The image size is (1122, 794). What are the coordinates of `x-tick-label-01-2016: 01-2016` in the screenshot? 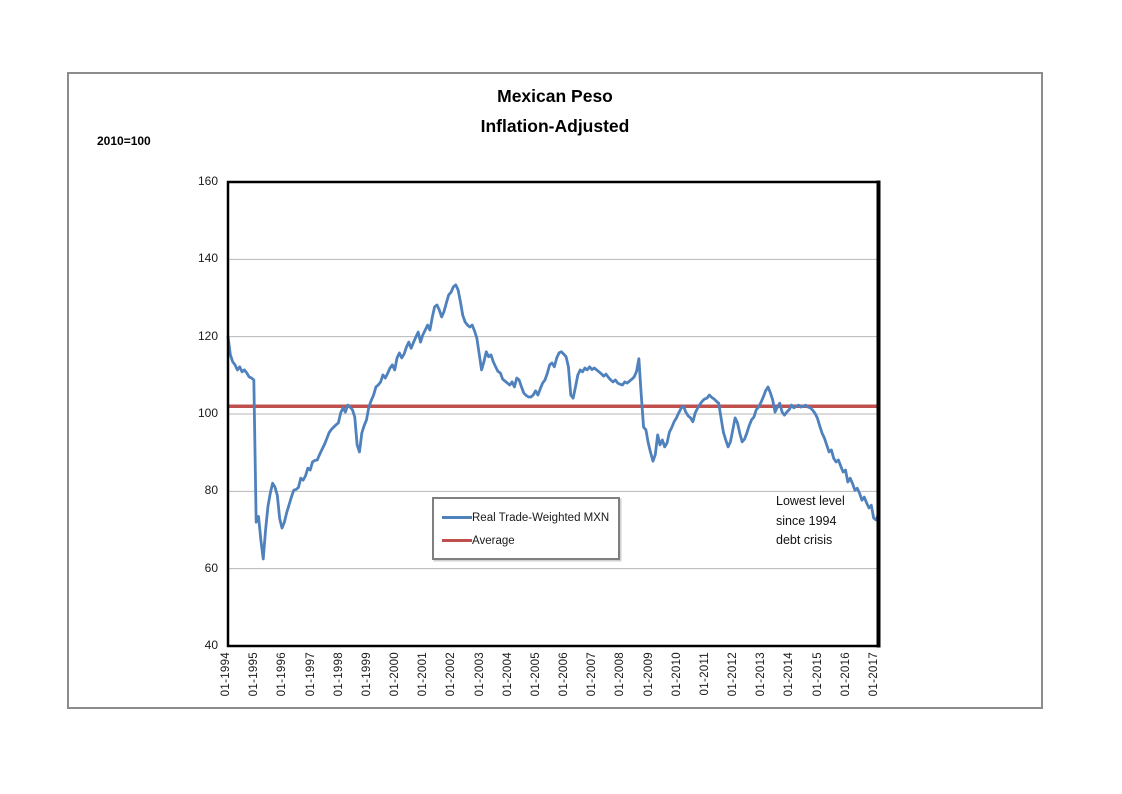 It's located at (845, 674).